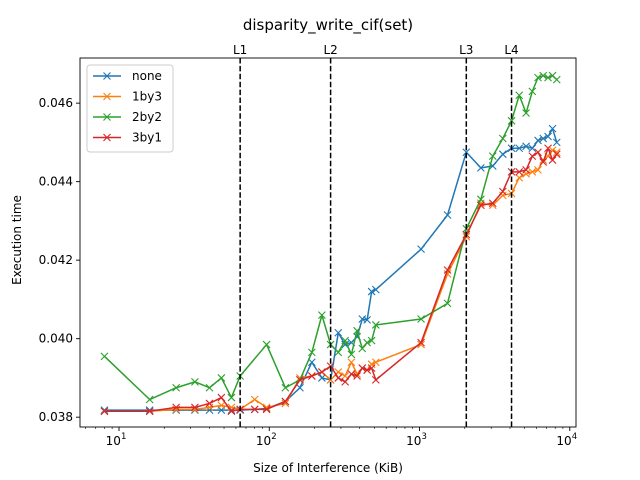 The width and height of the screenshot is (640, 480). I want to click on vline-label-L2: L2, so click(330, 50).